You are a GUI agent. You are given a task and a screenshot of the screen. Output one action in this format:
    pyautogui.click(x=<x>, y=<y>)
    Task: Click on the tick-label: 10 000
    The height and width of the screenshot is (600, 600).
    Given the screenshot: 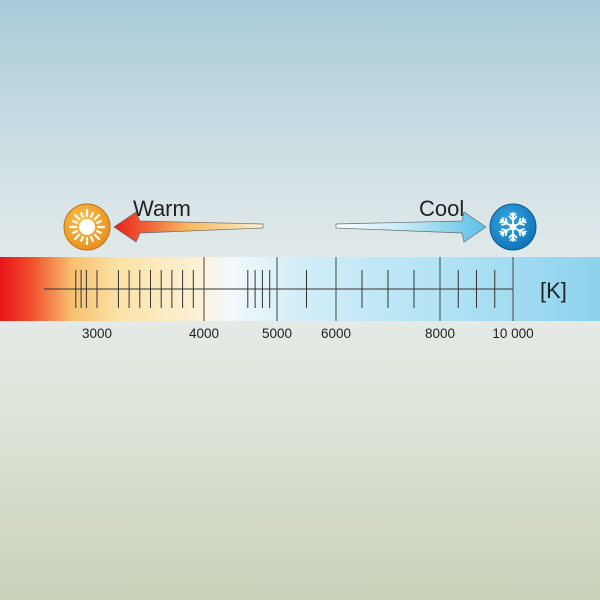 What is the action you would take?
    pyautogui.click(x=512, y=333)
    